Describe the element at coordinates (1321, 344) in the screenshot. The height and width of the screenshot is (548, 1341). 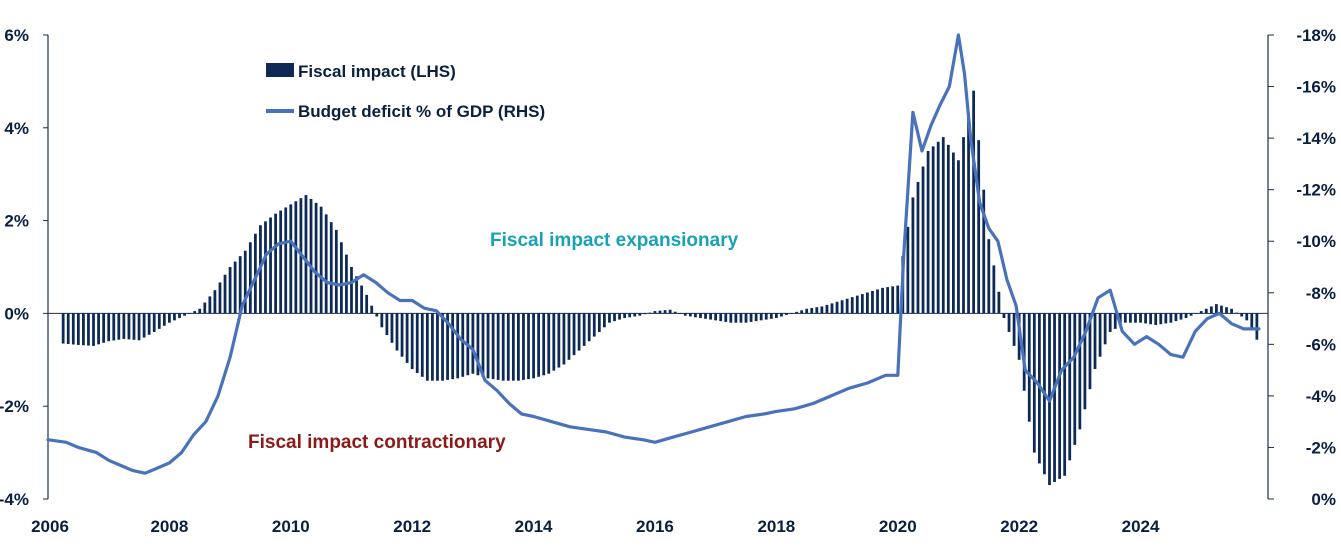
I see `right-tick-label: -6%` at that location.